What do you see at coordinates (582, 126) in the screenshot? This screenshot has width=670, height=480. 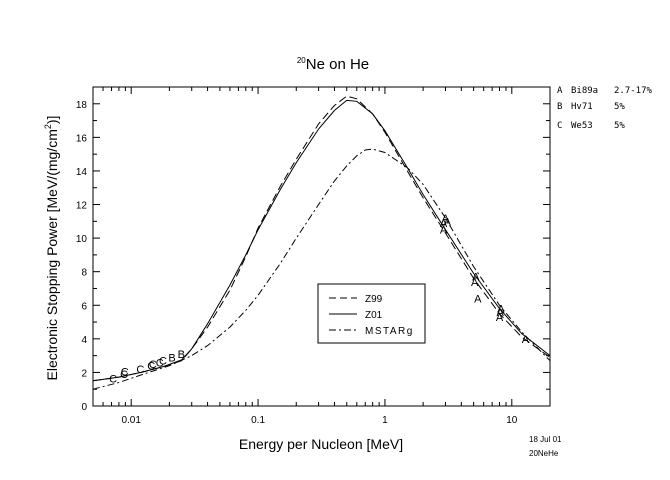 I see `ref-source-c: We53` at bounding box center [582, 126].